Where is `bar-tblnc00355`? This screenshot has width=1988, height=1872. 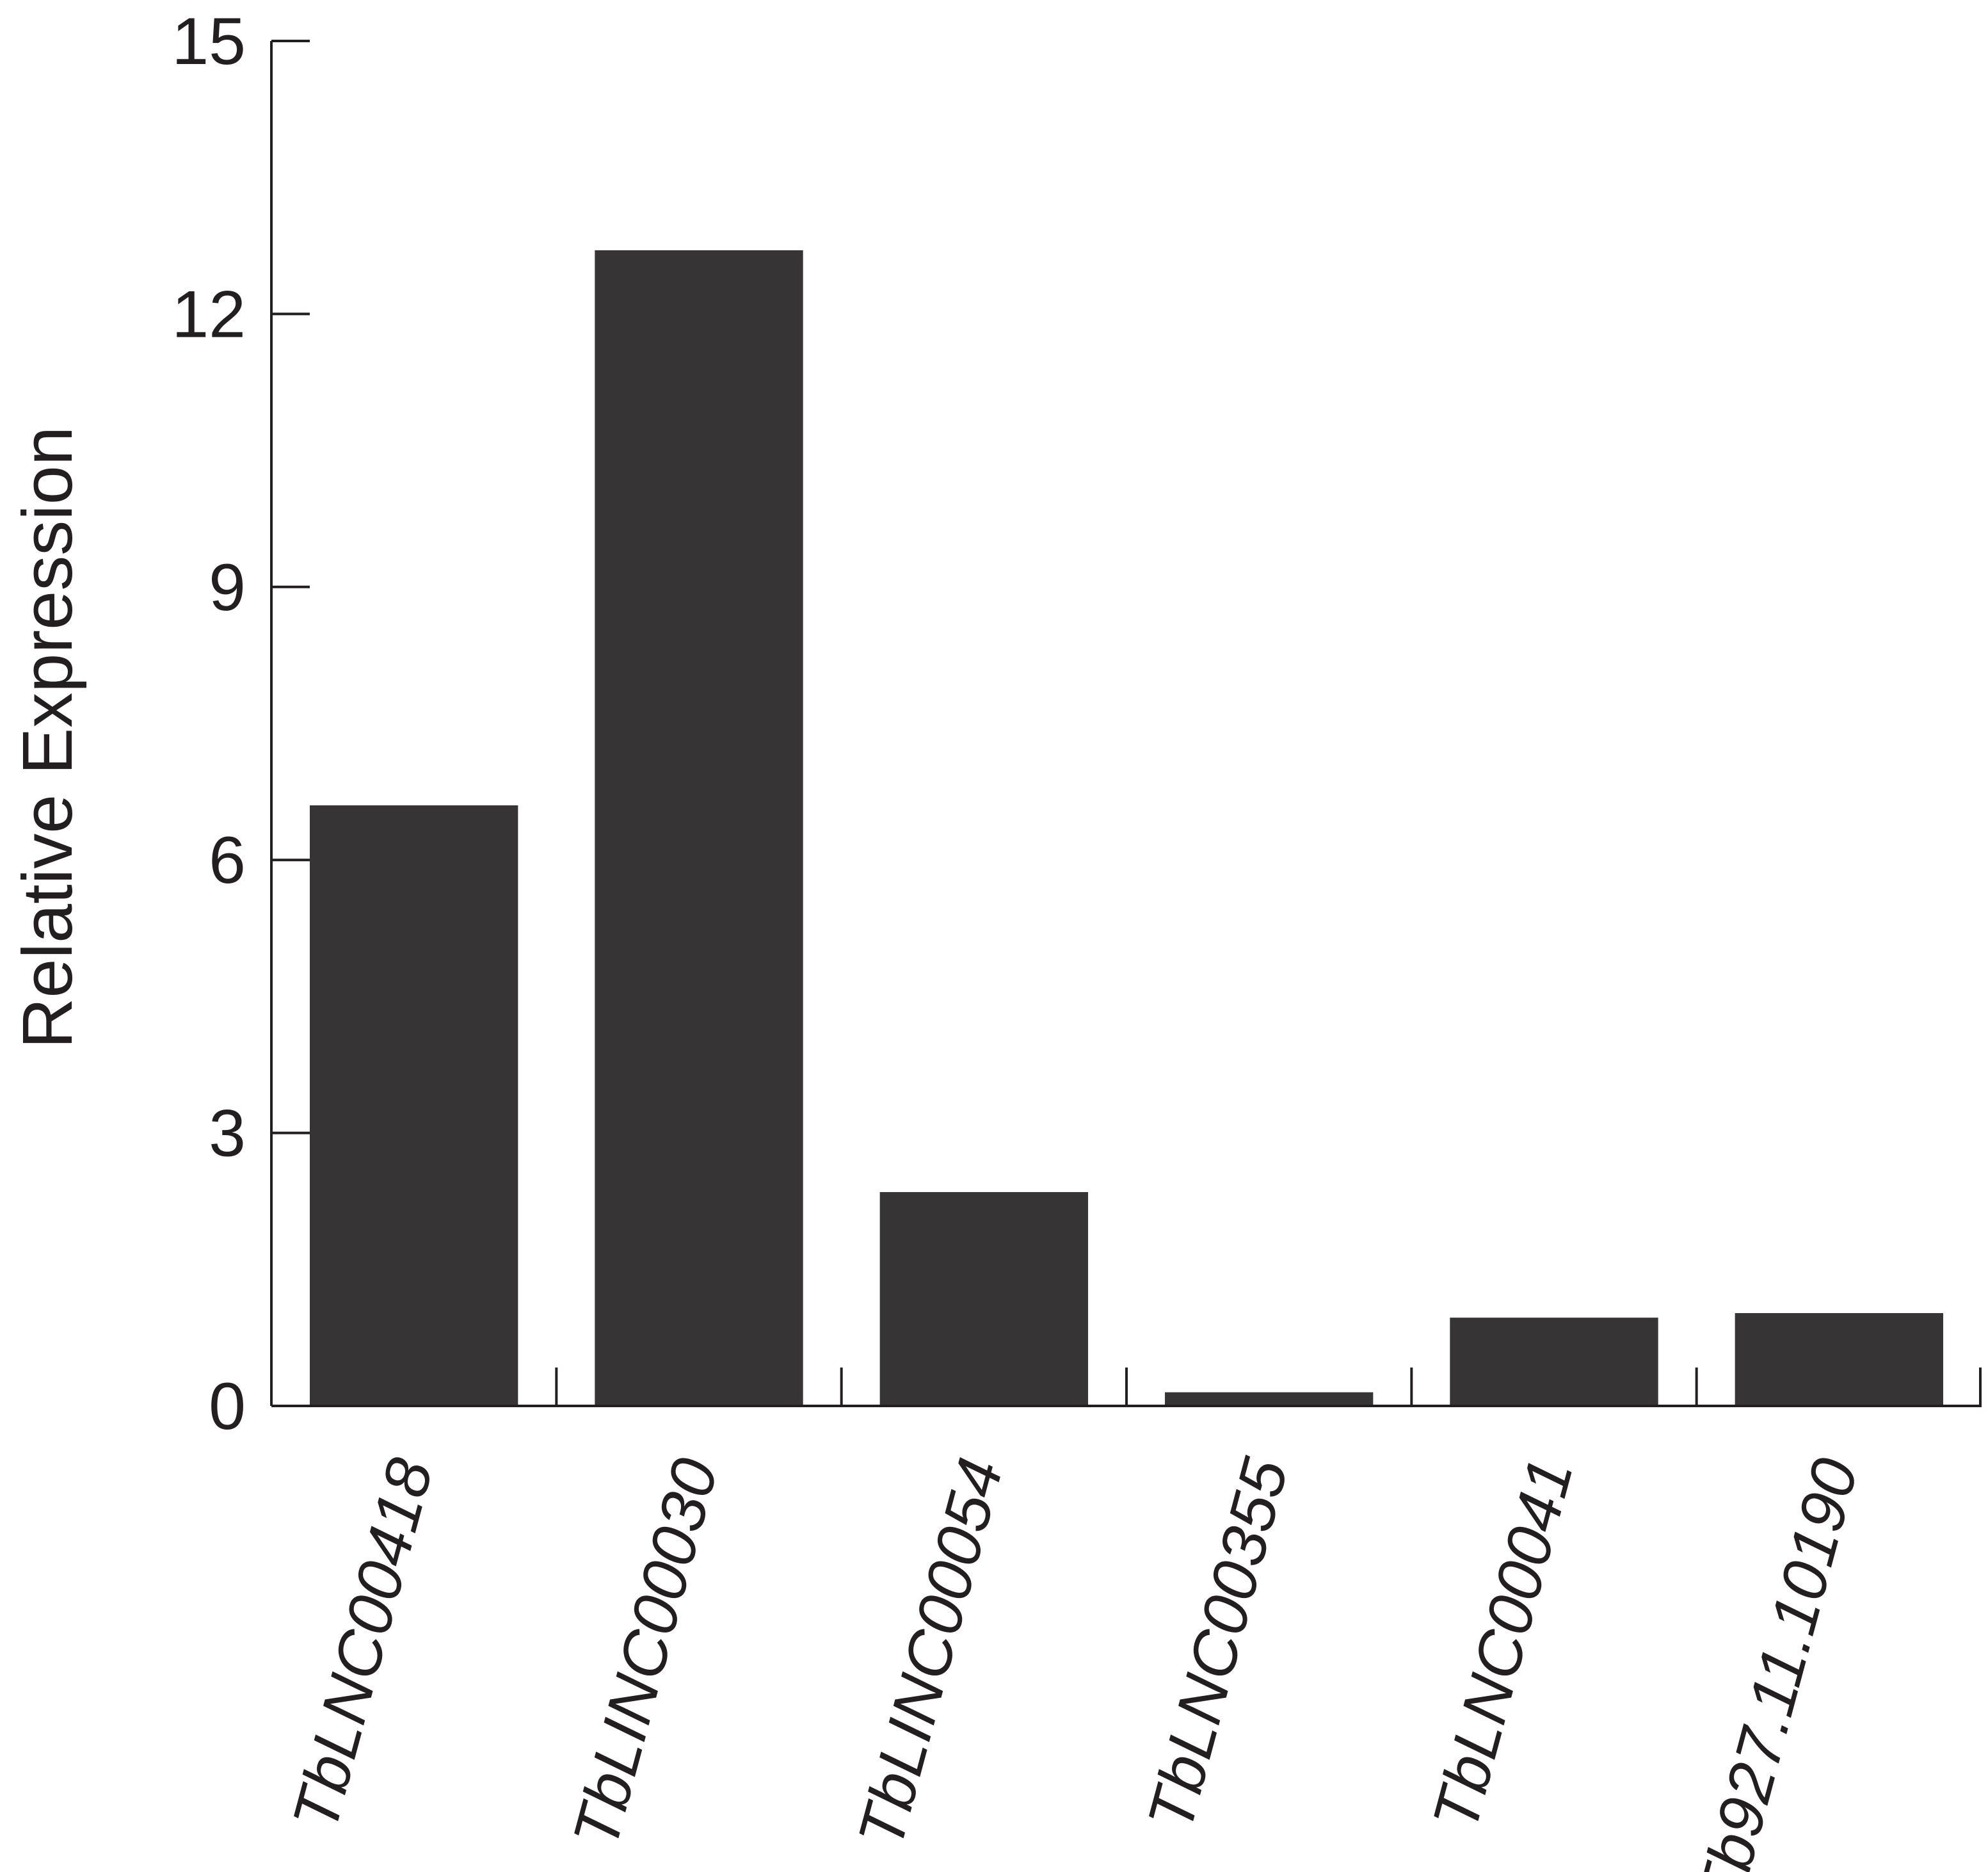 bar-tblnc00355 is located at coordinates (1269, 1399).